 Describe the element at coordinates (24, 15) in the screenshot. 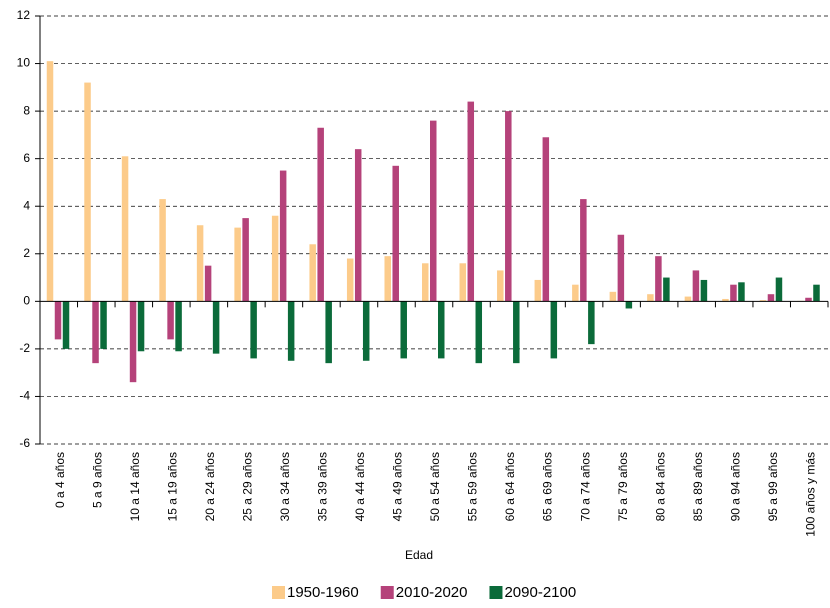

I see `y-tick-label: 12` at that location.